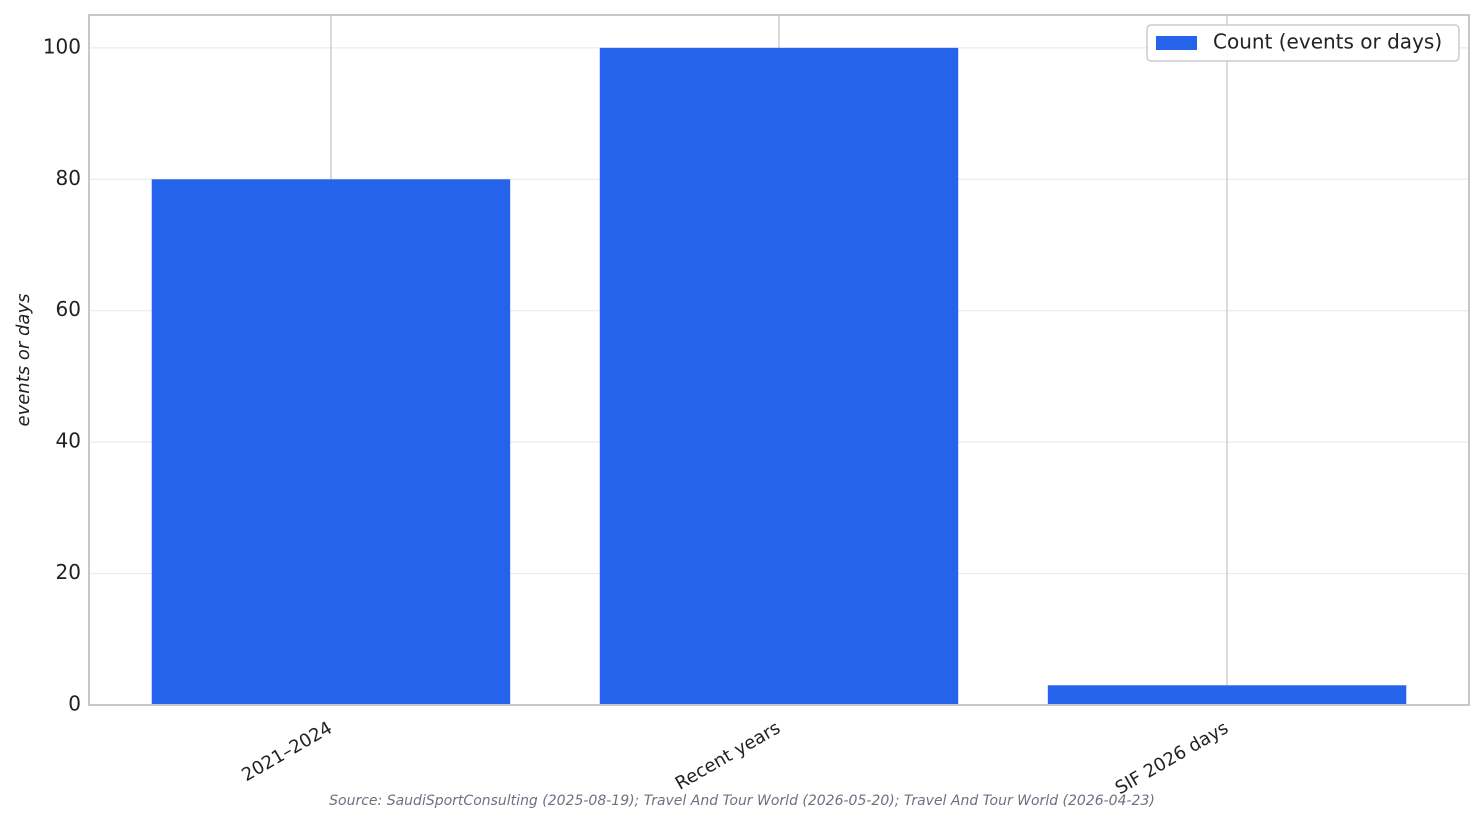 The height and width of the screenshot is (824, 1484). What do you see at coordinates (74, 704) in the screenshot?
I see `y-tick-label: 0` at bounding box center [74, 704].